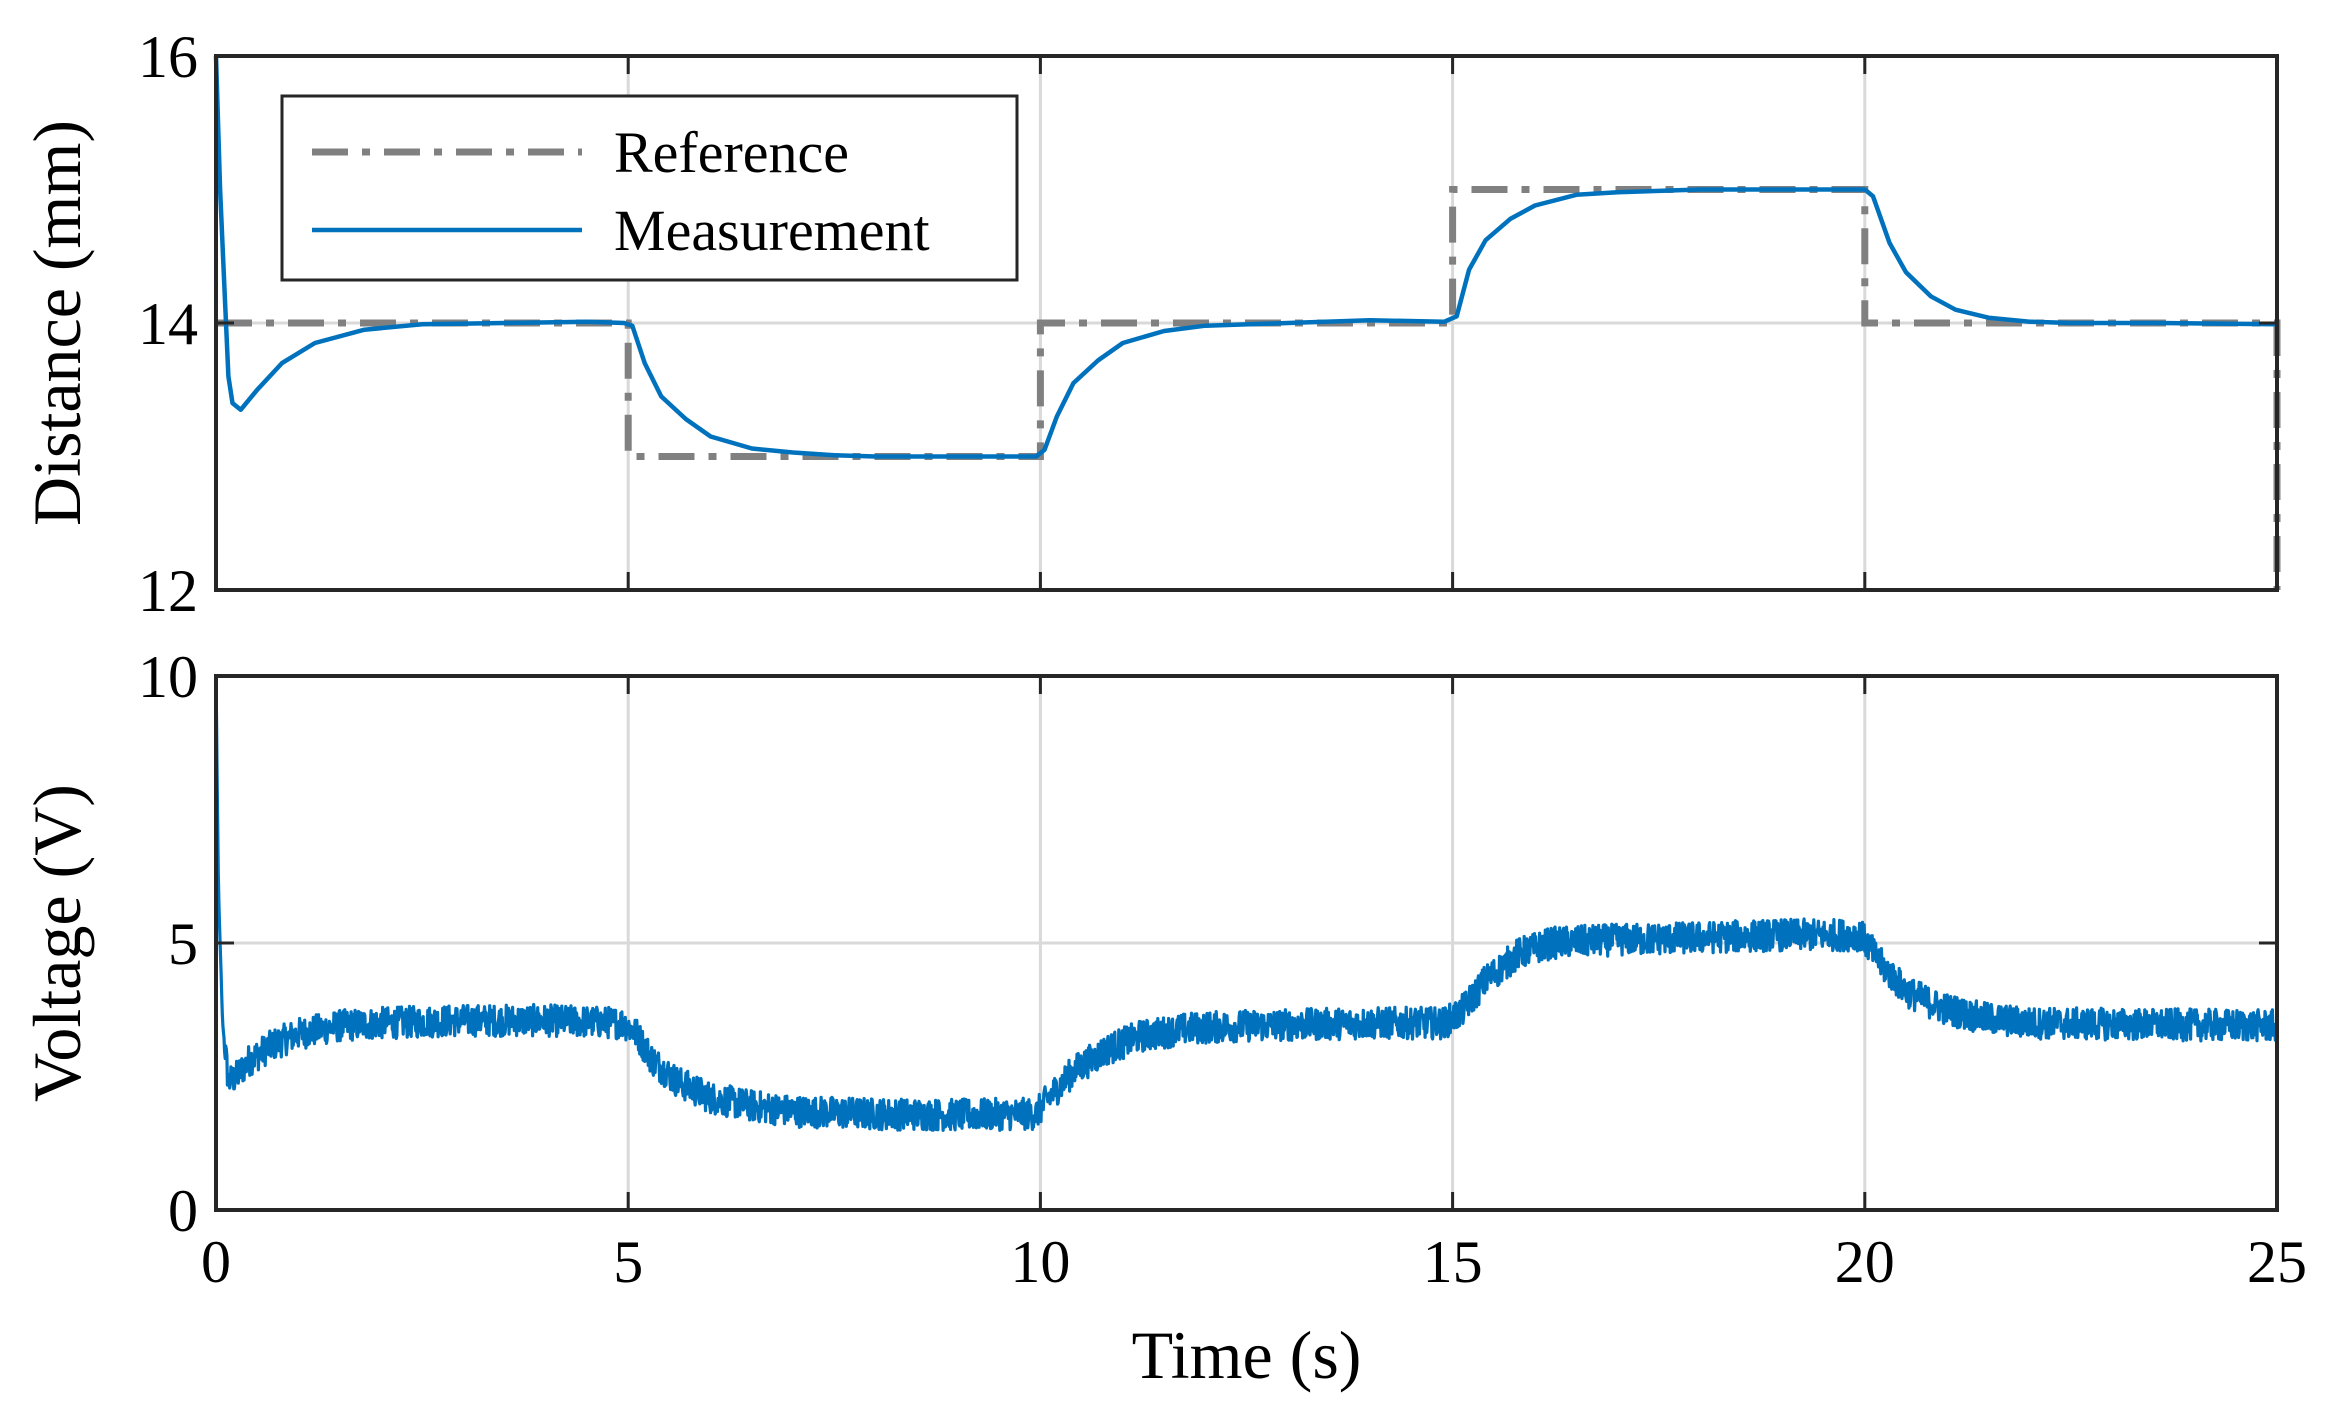 The width and height of the screenshot is (2328, 1428). I want to click on distance-ytick-label: 14, so click(168, 324).